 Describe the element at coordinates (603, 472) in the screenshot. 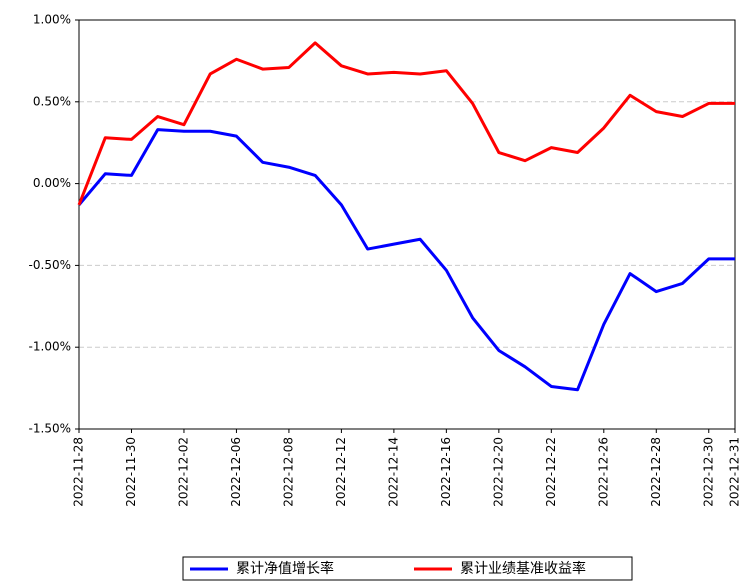

I see `x-tick-label: 2022-12-26` at that location.